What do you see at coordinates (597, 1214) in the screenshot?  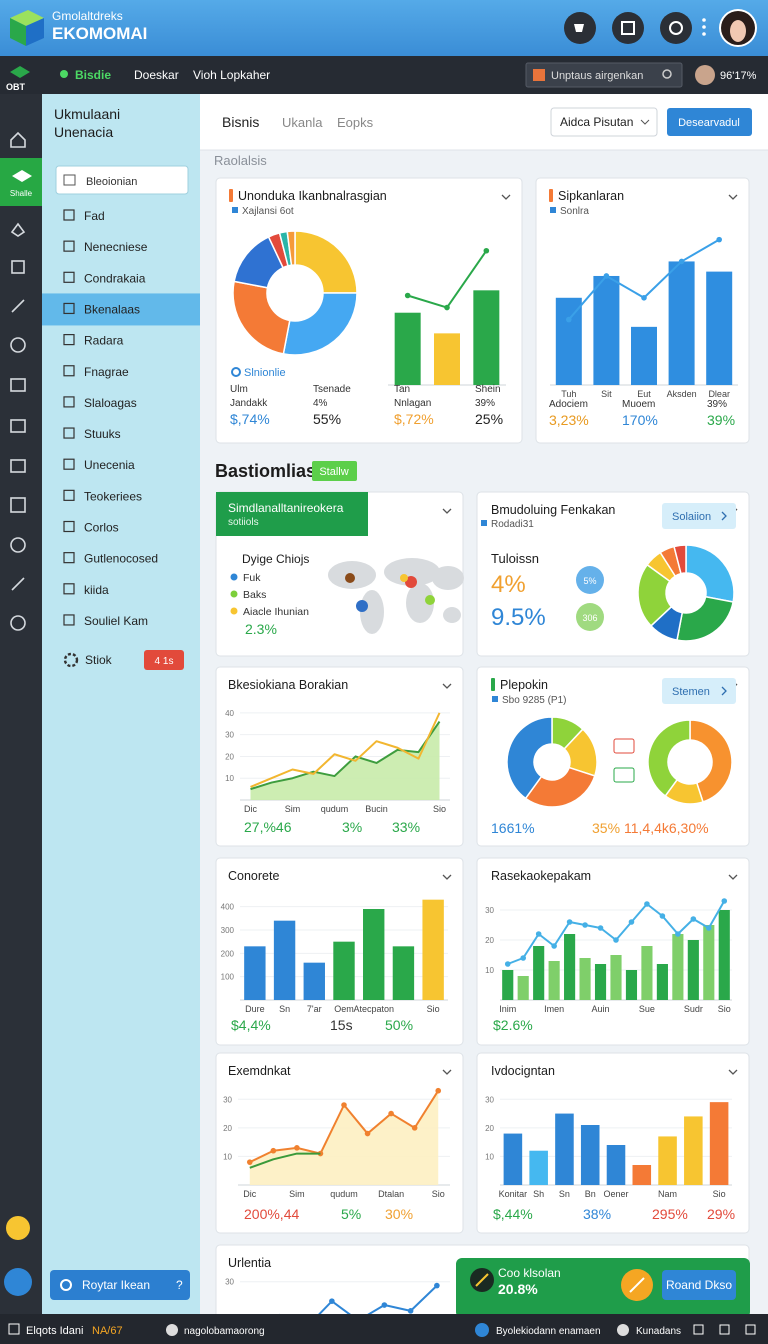 I see `stat-value: 38%` at bounding box center [597, 1214].